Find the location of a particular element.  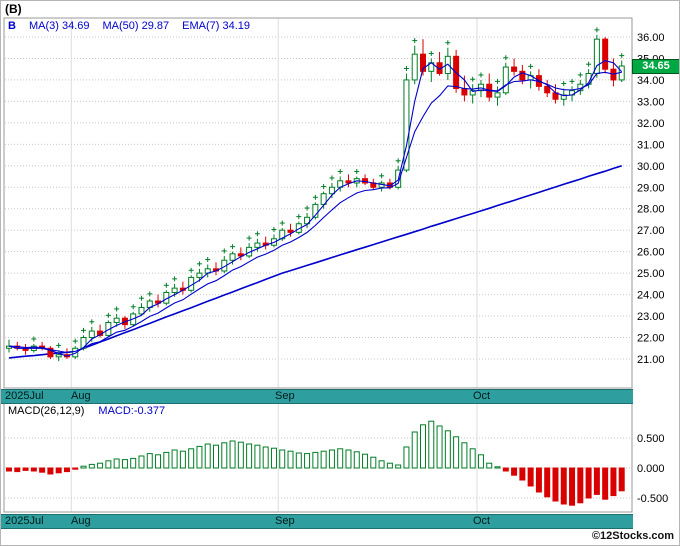

price-tick-label: 33.00 is located at coordinates (651, 102).